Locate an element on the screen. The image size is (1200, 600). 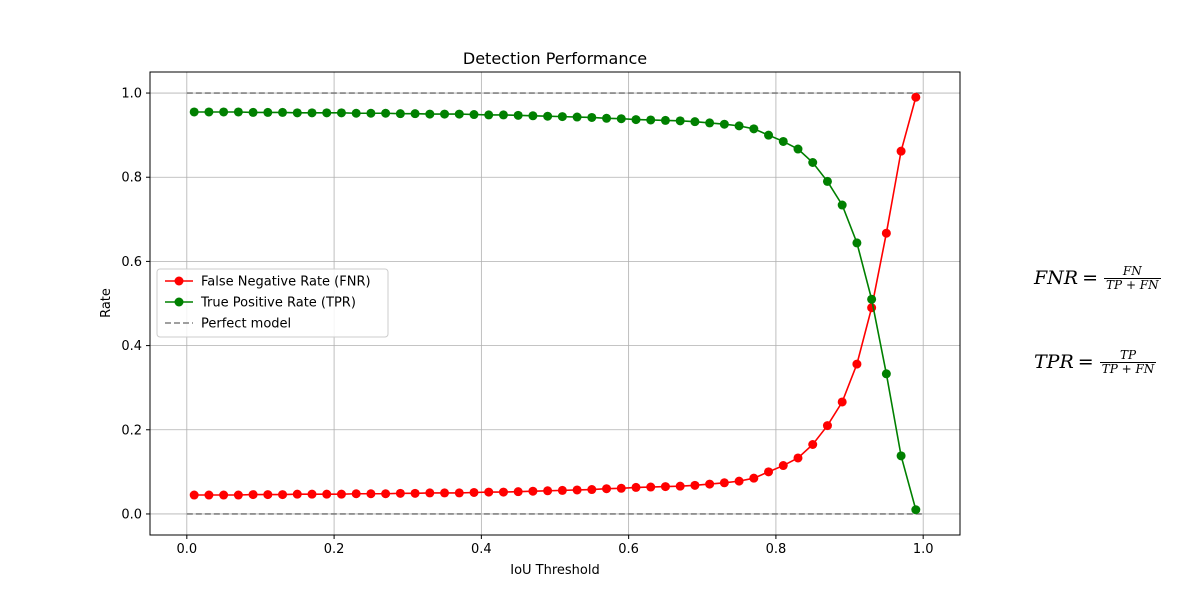
x-tick-label: 0.8 is located at coordinates (776, 549).